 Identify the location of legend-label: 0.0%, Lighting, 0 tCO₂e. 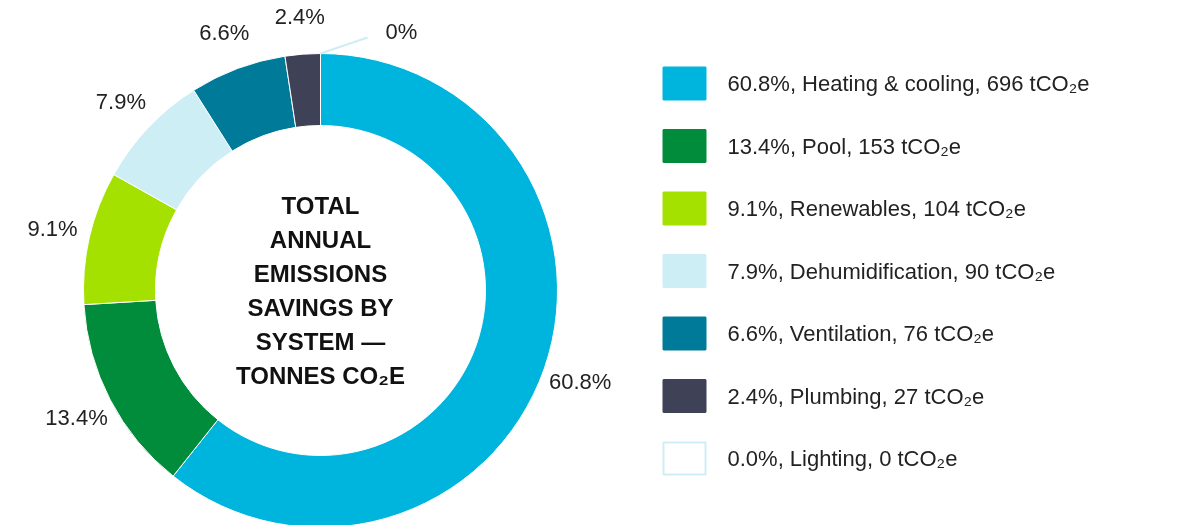
(842, 458).